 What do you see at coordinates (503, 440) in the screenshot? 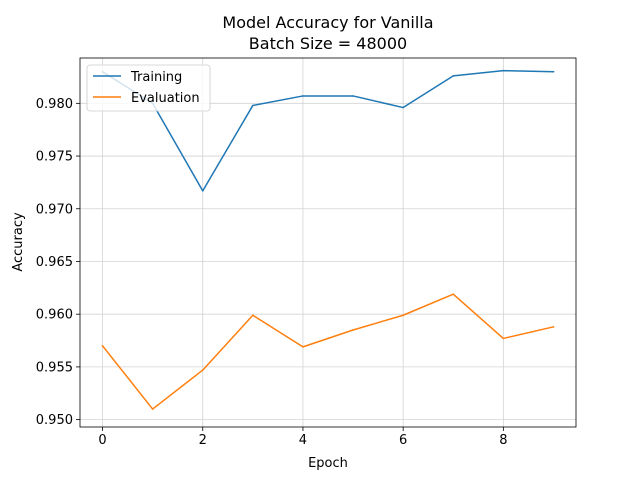
I see `x-tick-label: 8` at bounding box center [503, 440].